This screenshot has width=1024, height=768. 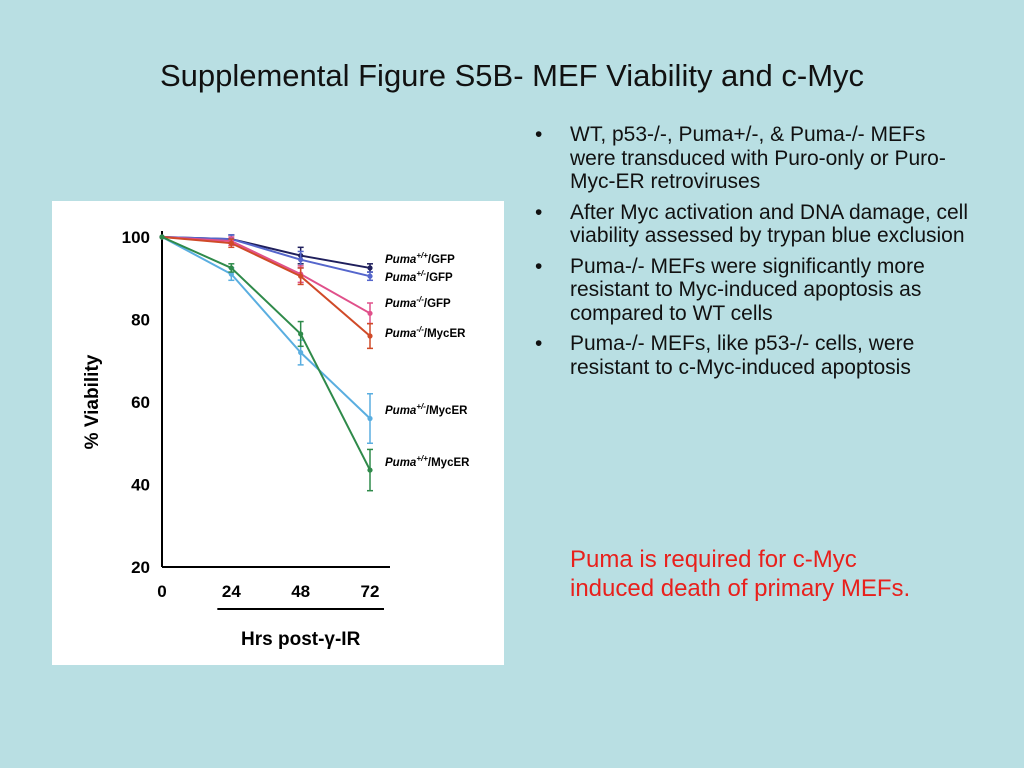 What do you see at coordinates (301, 639) in the screenshot?
I see `x-axis-label: Hrs post-γ-IR` at bounding box center [301, 639].